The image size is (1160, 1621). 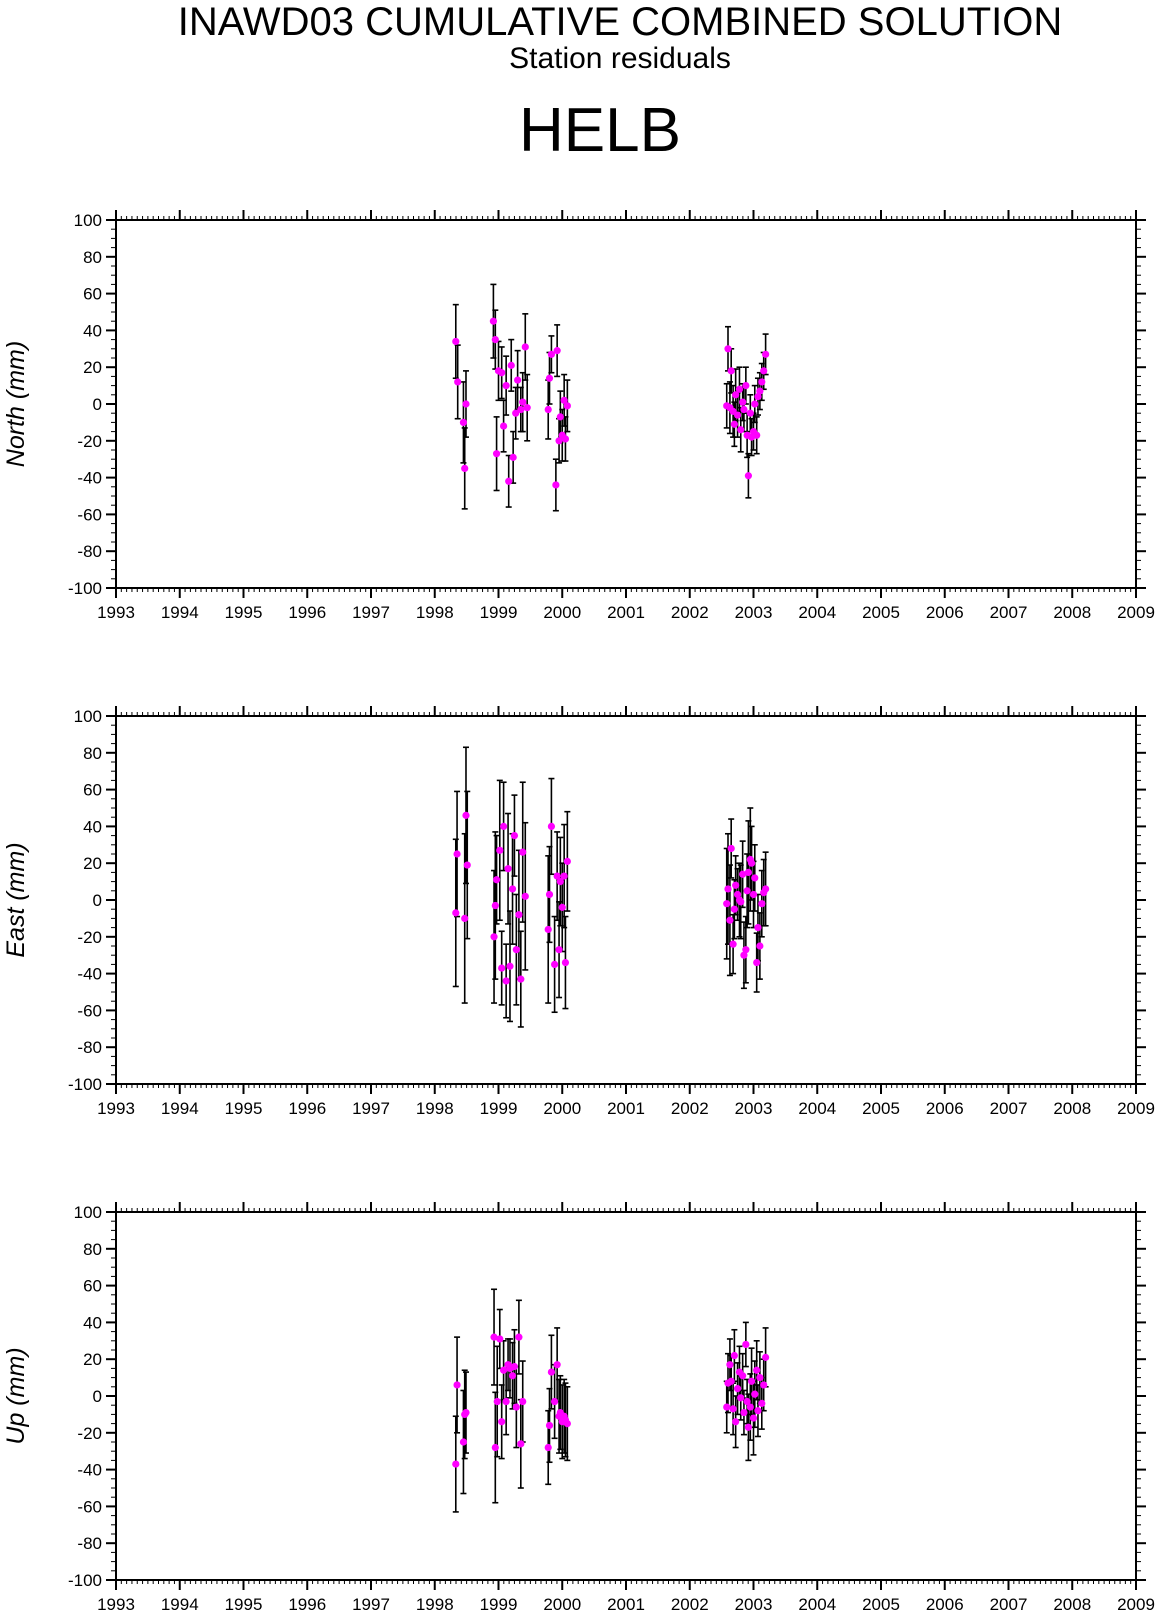 I want to click on x-tick-label: 2003, so click(x=754, y=612).